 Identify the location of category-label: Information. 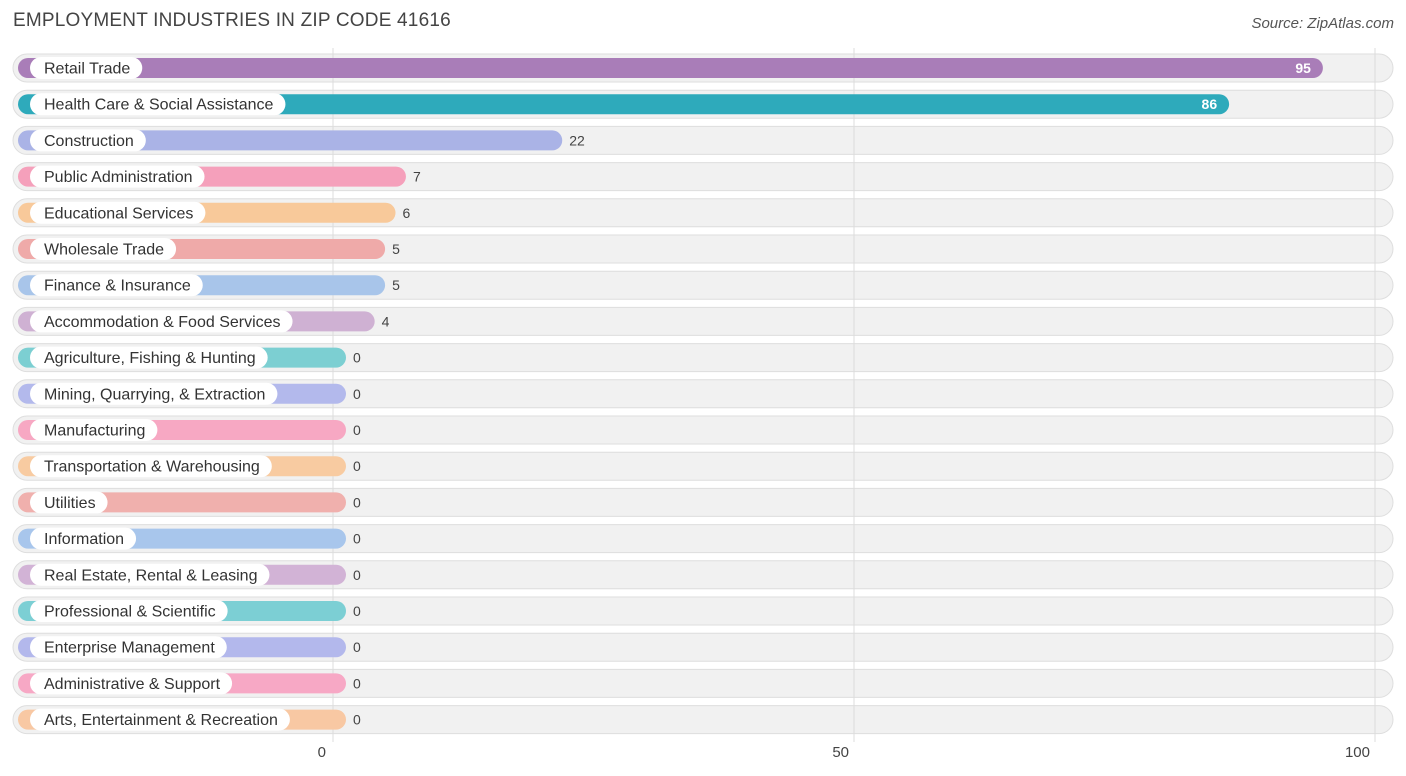
(84, 539).